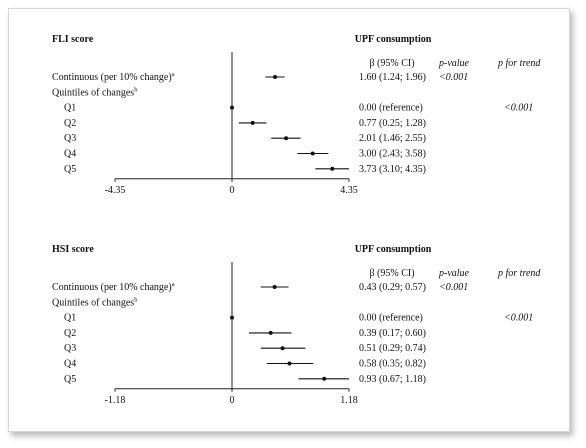  Describe the element at coordinates (392, 287) in the screenshot. I see `estimate-text: 0.43 (0.29; 0.57)` at that location.